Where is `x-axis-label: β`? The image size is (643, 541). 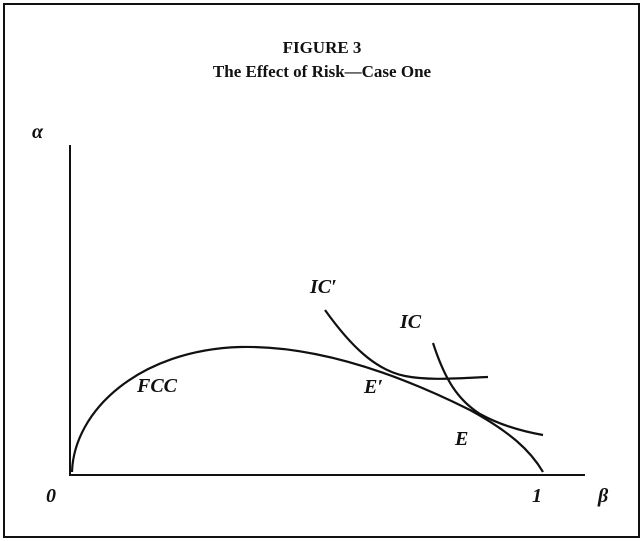 x-axis-label: β is located at coordinates (603, 496).